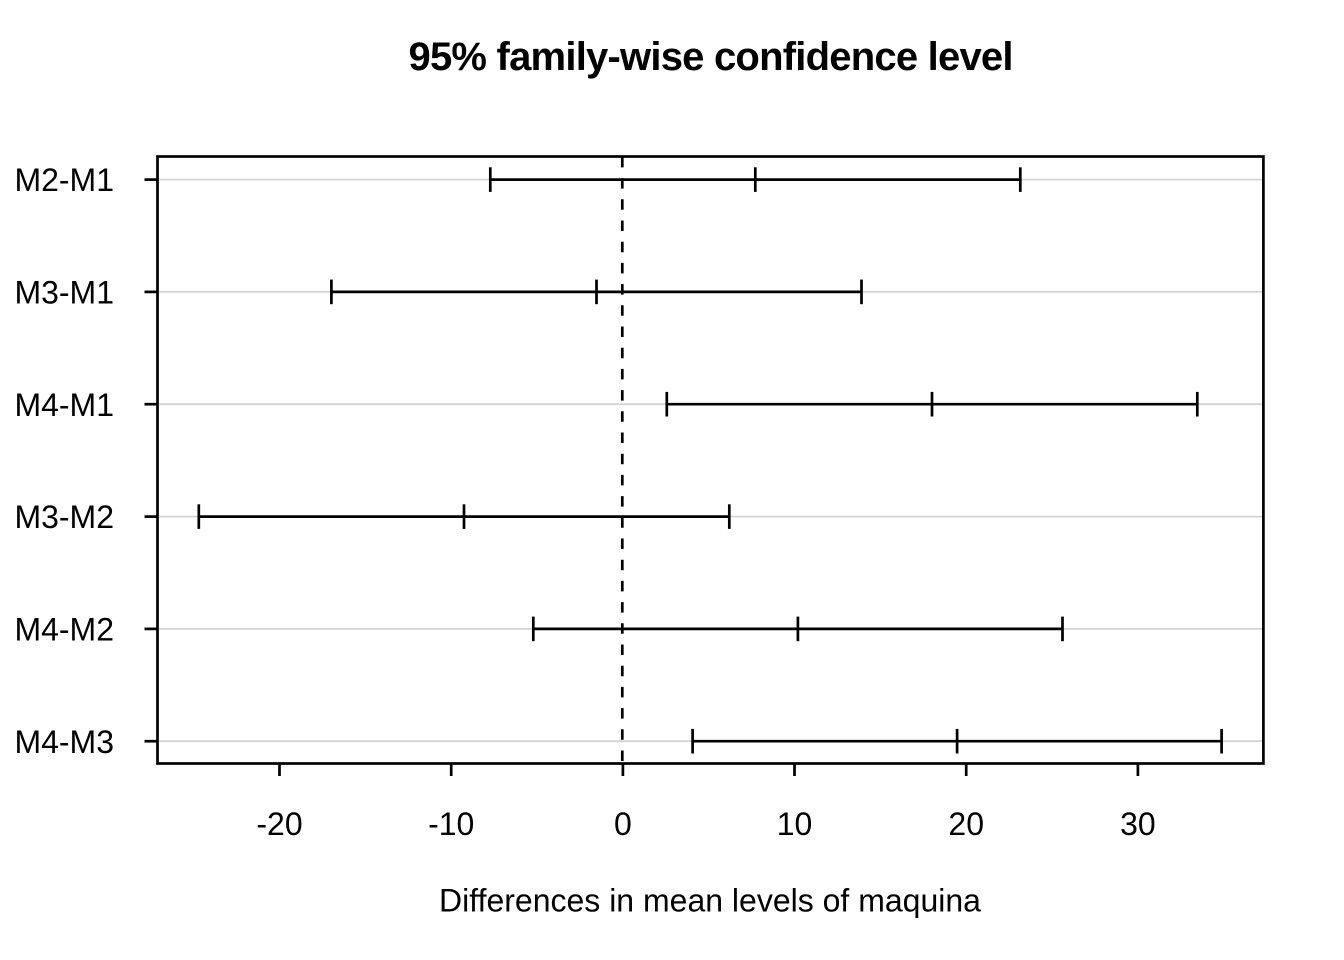 This screenshot has width=1344, height=960. I want to click on svg-text: 30, so click(1138, 824).